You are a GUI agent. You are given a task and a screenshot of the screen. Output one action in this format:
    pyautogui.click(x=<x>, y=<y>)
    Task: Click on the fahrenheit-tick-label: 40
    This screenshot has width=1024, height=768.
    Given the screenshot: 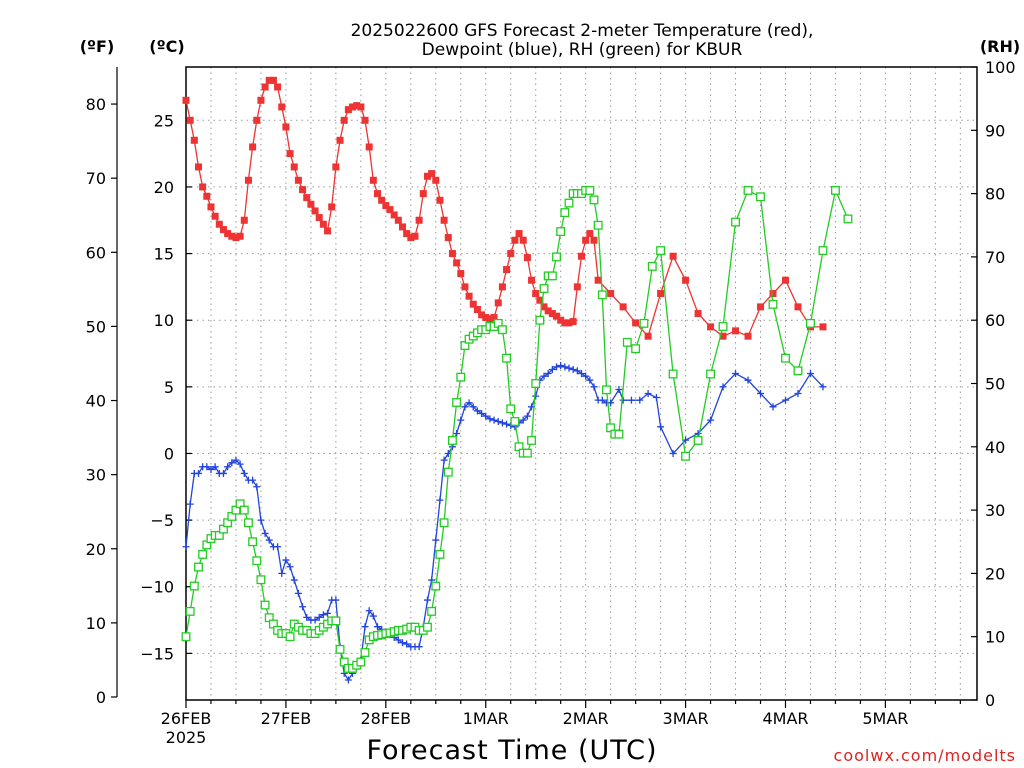 What is the action you would take?
    pyautogui.click(x=96, y=401)
    